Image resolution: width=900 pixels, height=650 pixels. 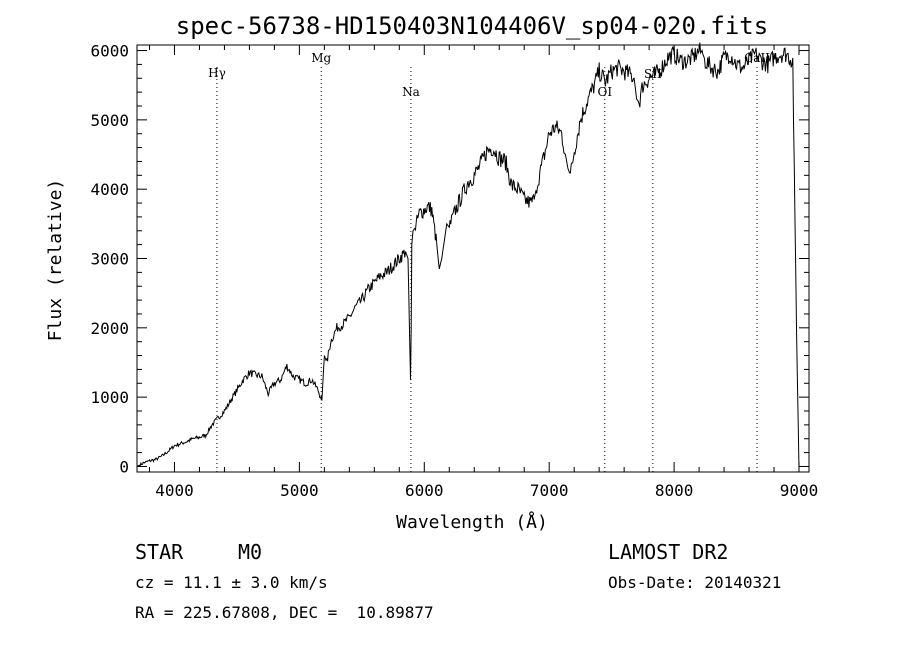 I want to click on x-tick-label: 6000, so click(x=424, y=490).